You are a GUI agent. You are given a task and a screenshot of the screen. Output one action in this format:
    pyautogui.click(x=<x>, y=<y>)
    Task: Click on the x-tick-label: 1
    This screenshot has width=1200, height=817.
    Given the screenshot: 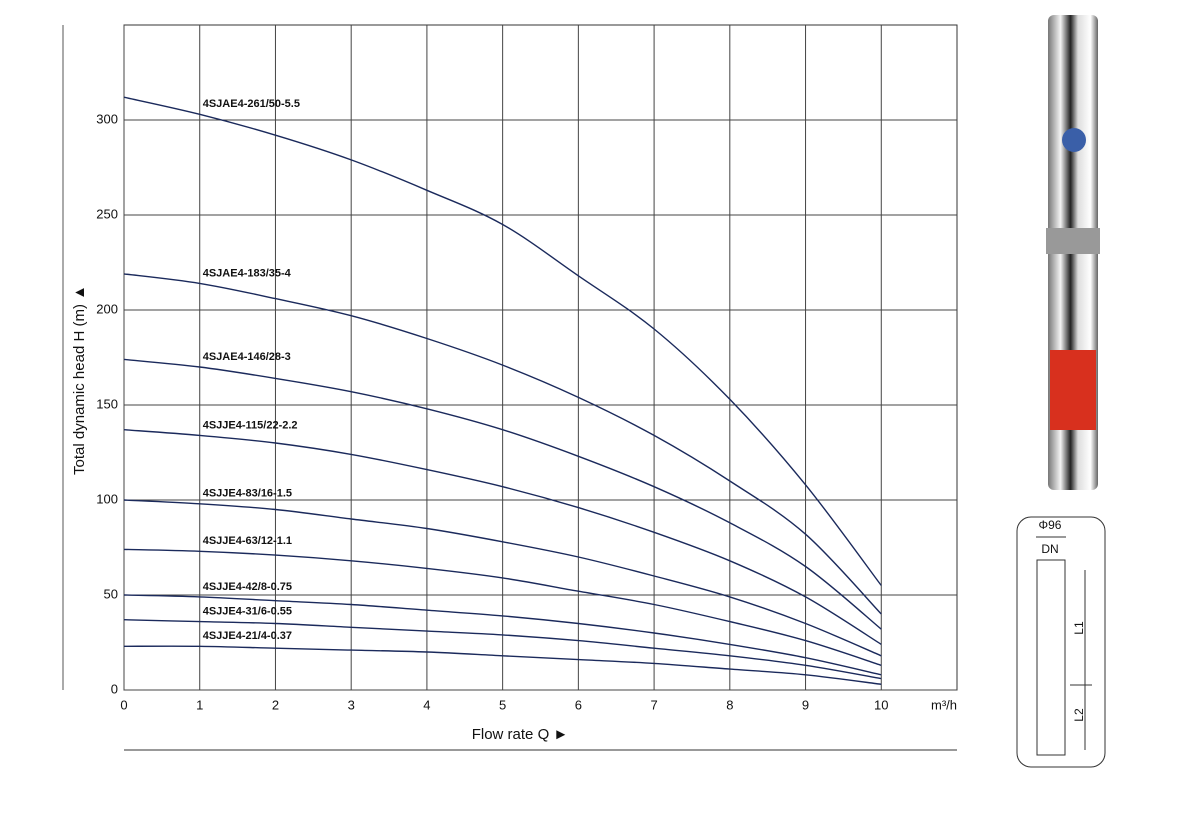 What is the action you would take?
    pyautogui.click(x=199, y=704)
    